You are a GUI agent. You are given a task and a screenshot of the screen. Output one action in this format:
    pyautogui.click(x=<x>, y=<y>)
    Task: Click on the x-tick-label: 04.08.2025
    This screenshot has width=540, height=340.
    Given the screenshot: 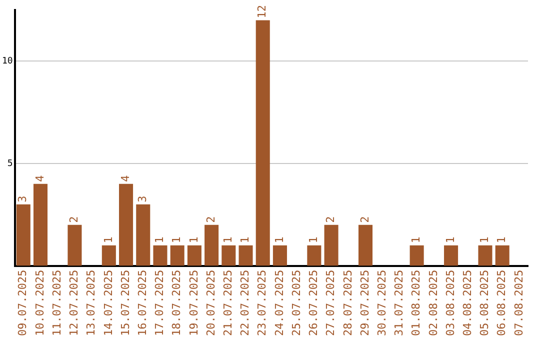 What is the action you would take?
    pyautogui.click(x=467, y=303)
    